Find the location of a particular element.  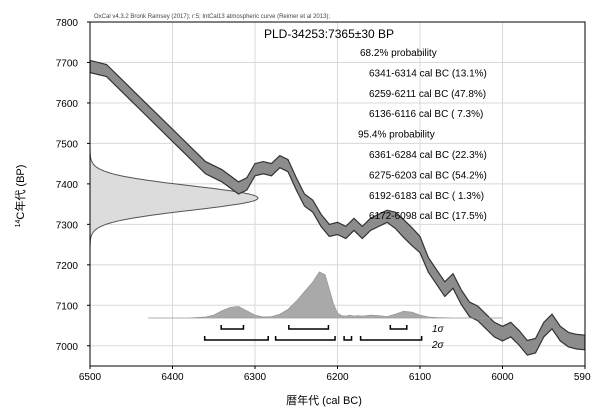

y-tick-label-7600: 7600 is located at coordinates (67, 104).